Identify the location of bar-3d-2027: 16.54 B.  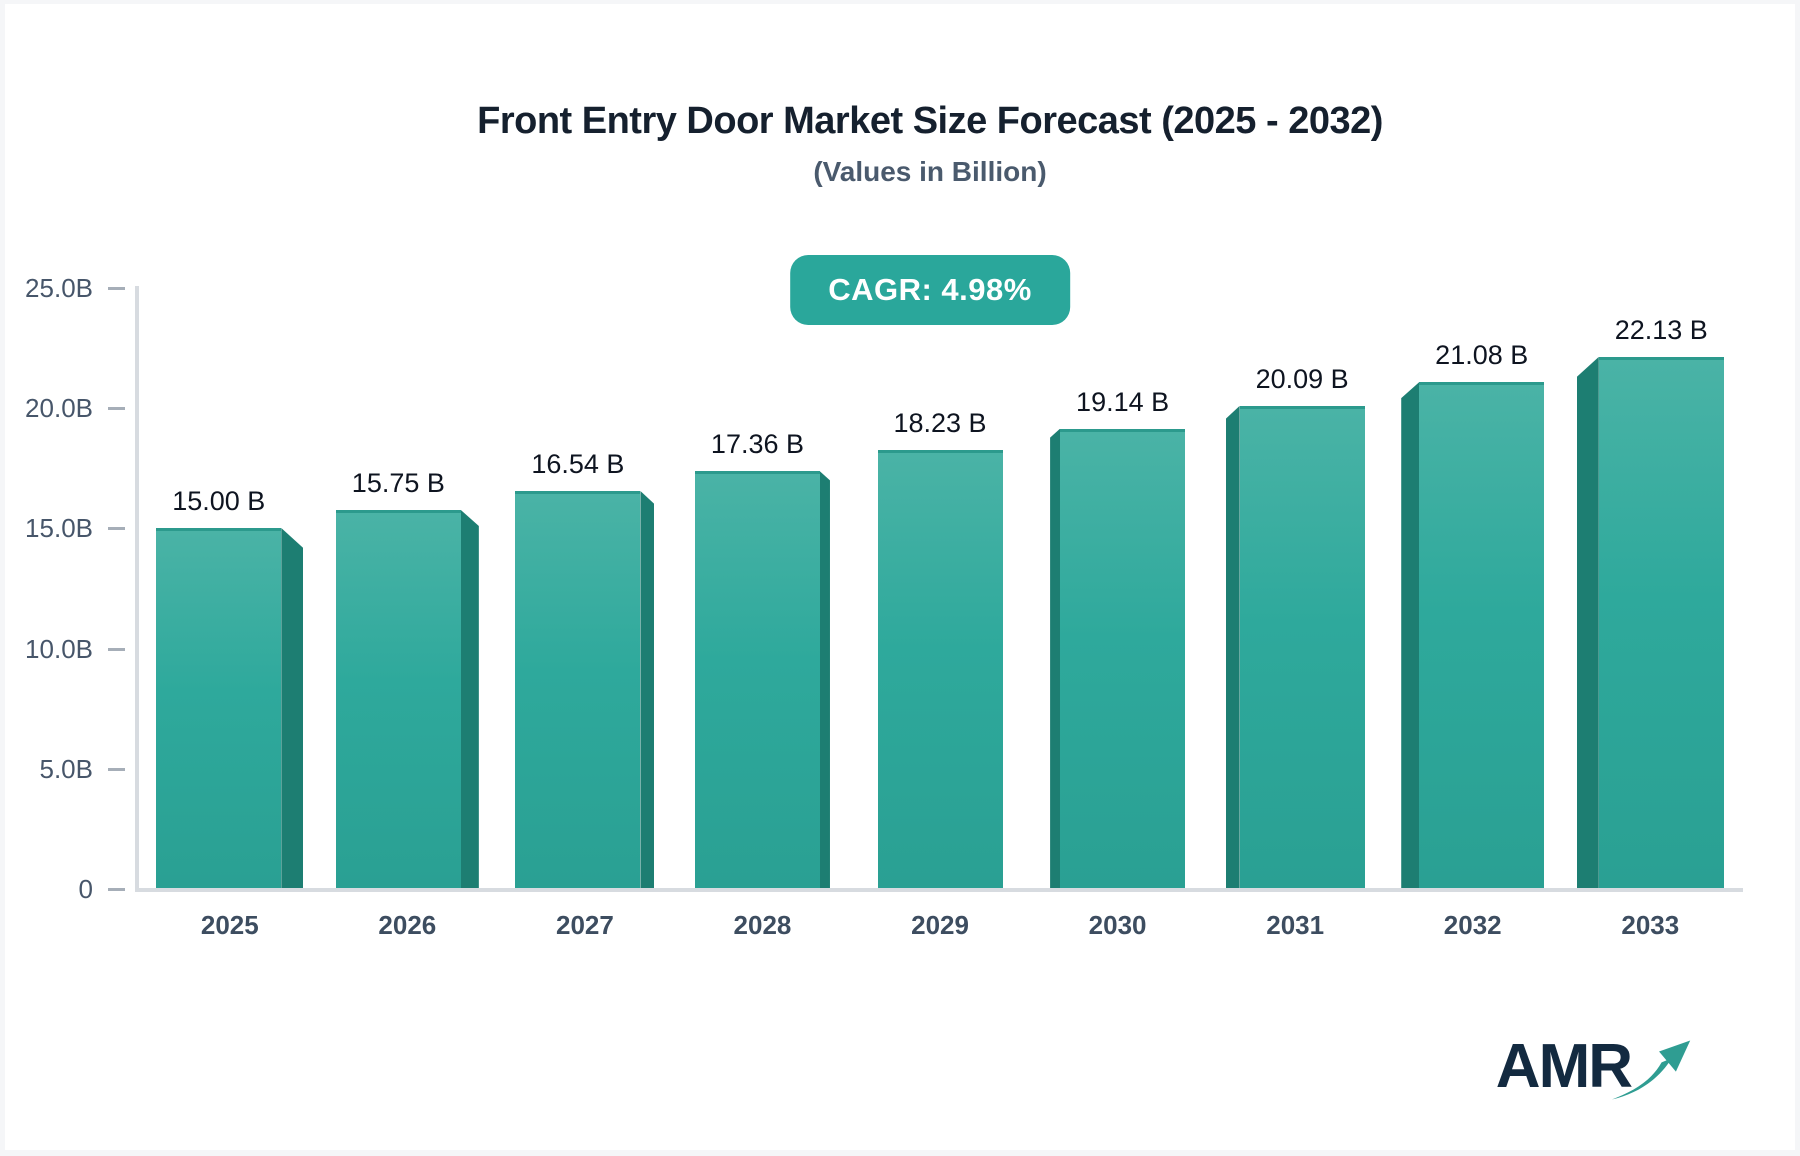
(585, 668).